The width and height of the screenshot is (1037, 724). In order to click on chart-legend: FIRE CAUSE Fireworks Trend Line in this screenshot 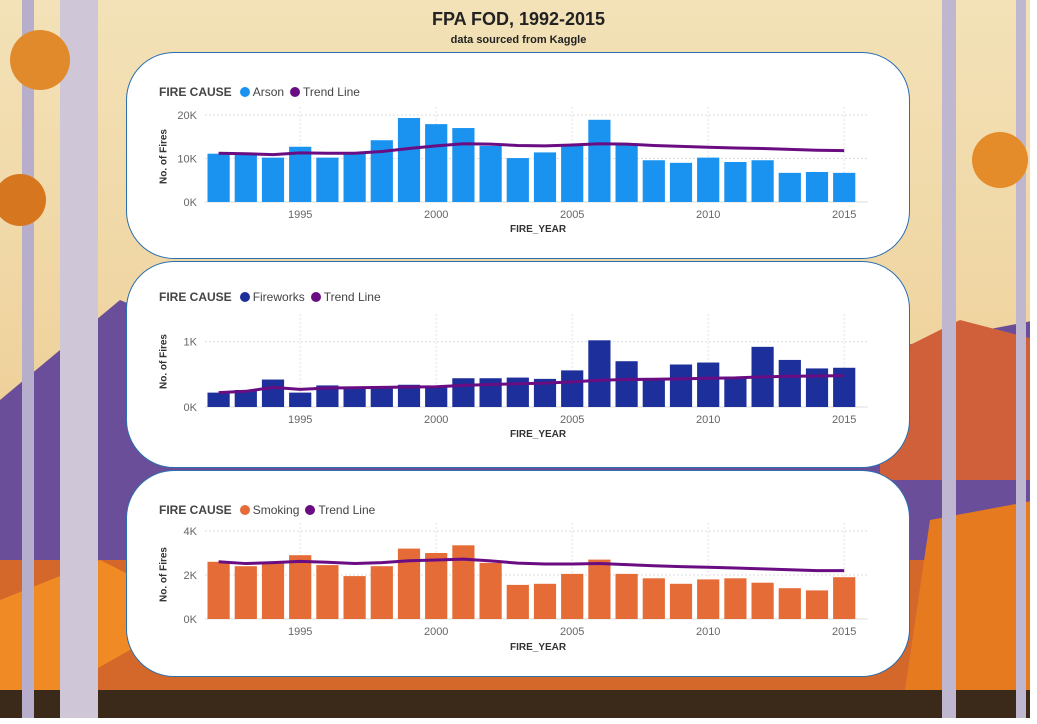, I will do `click(273, 297)`.